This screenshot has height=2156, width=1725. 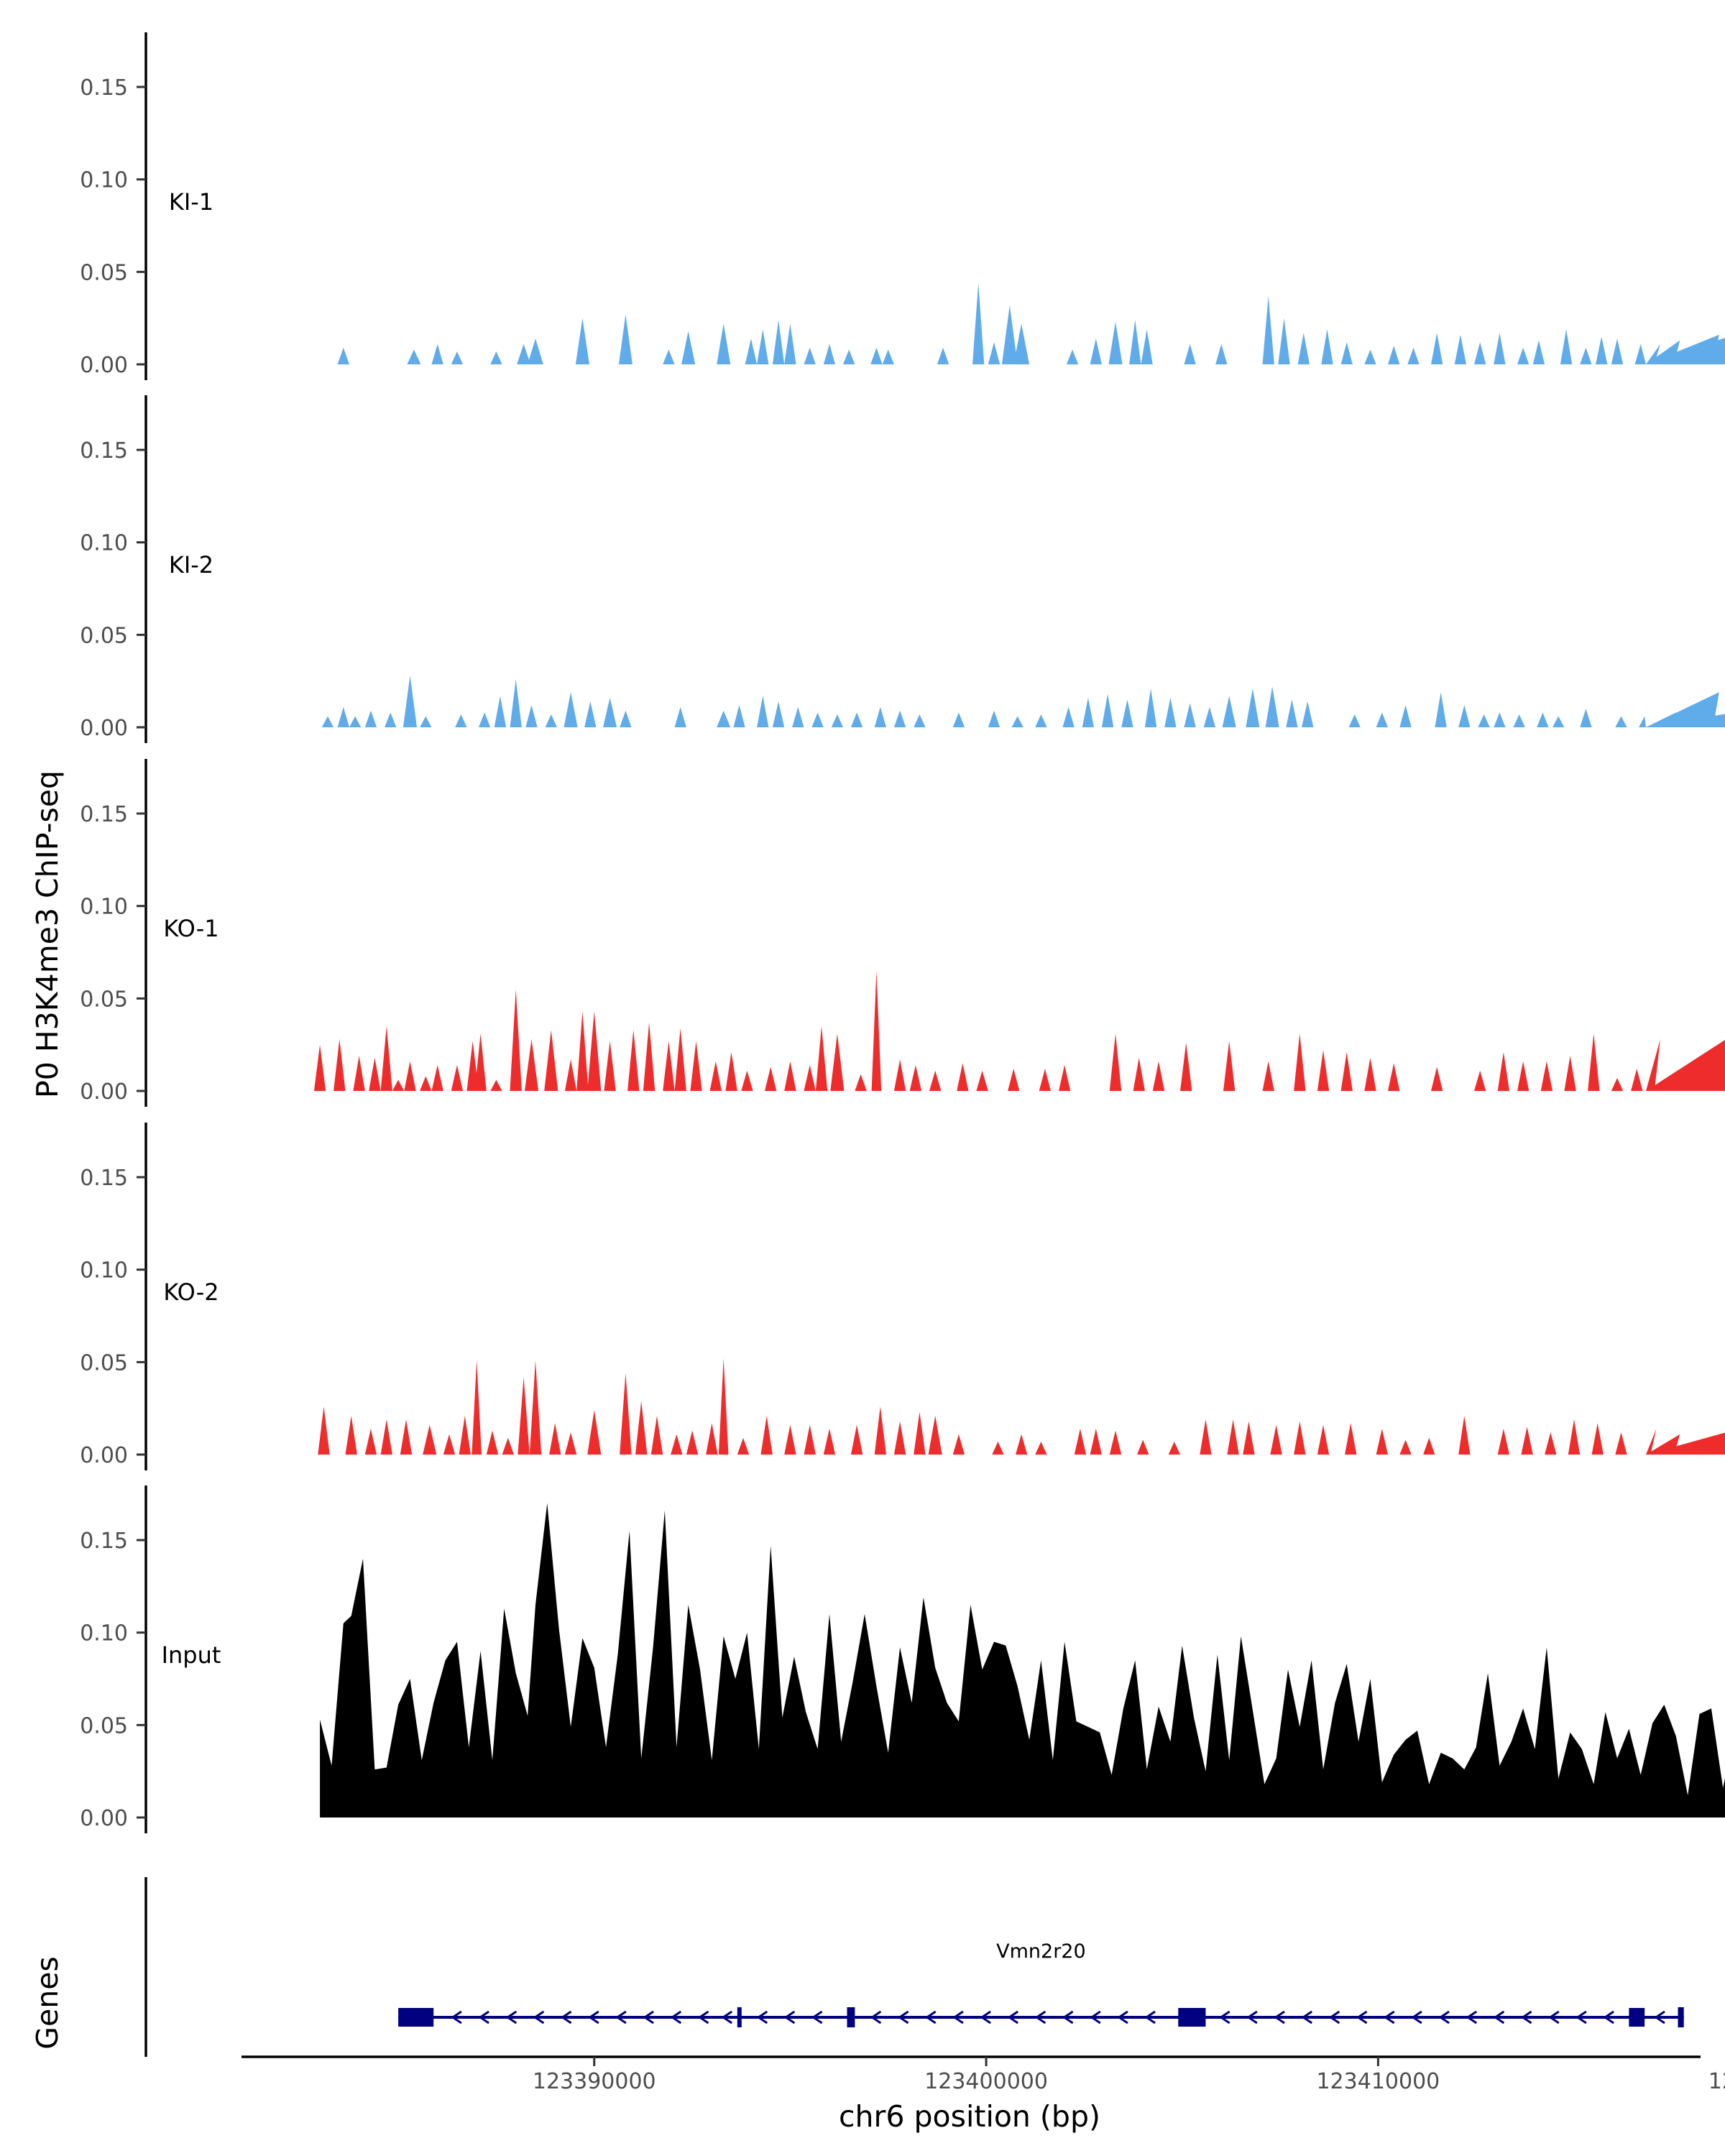 I want to click on y-tick-label-input-0.05: 0.05, so click(x=104, y=1725).